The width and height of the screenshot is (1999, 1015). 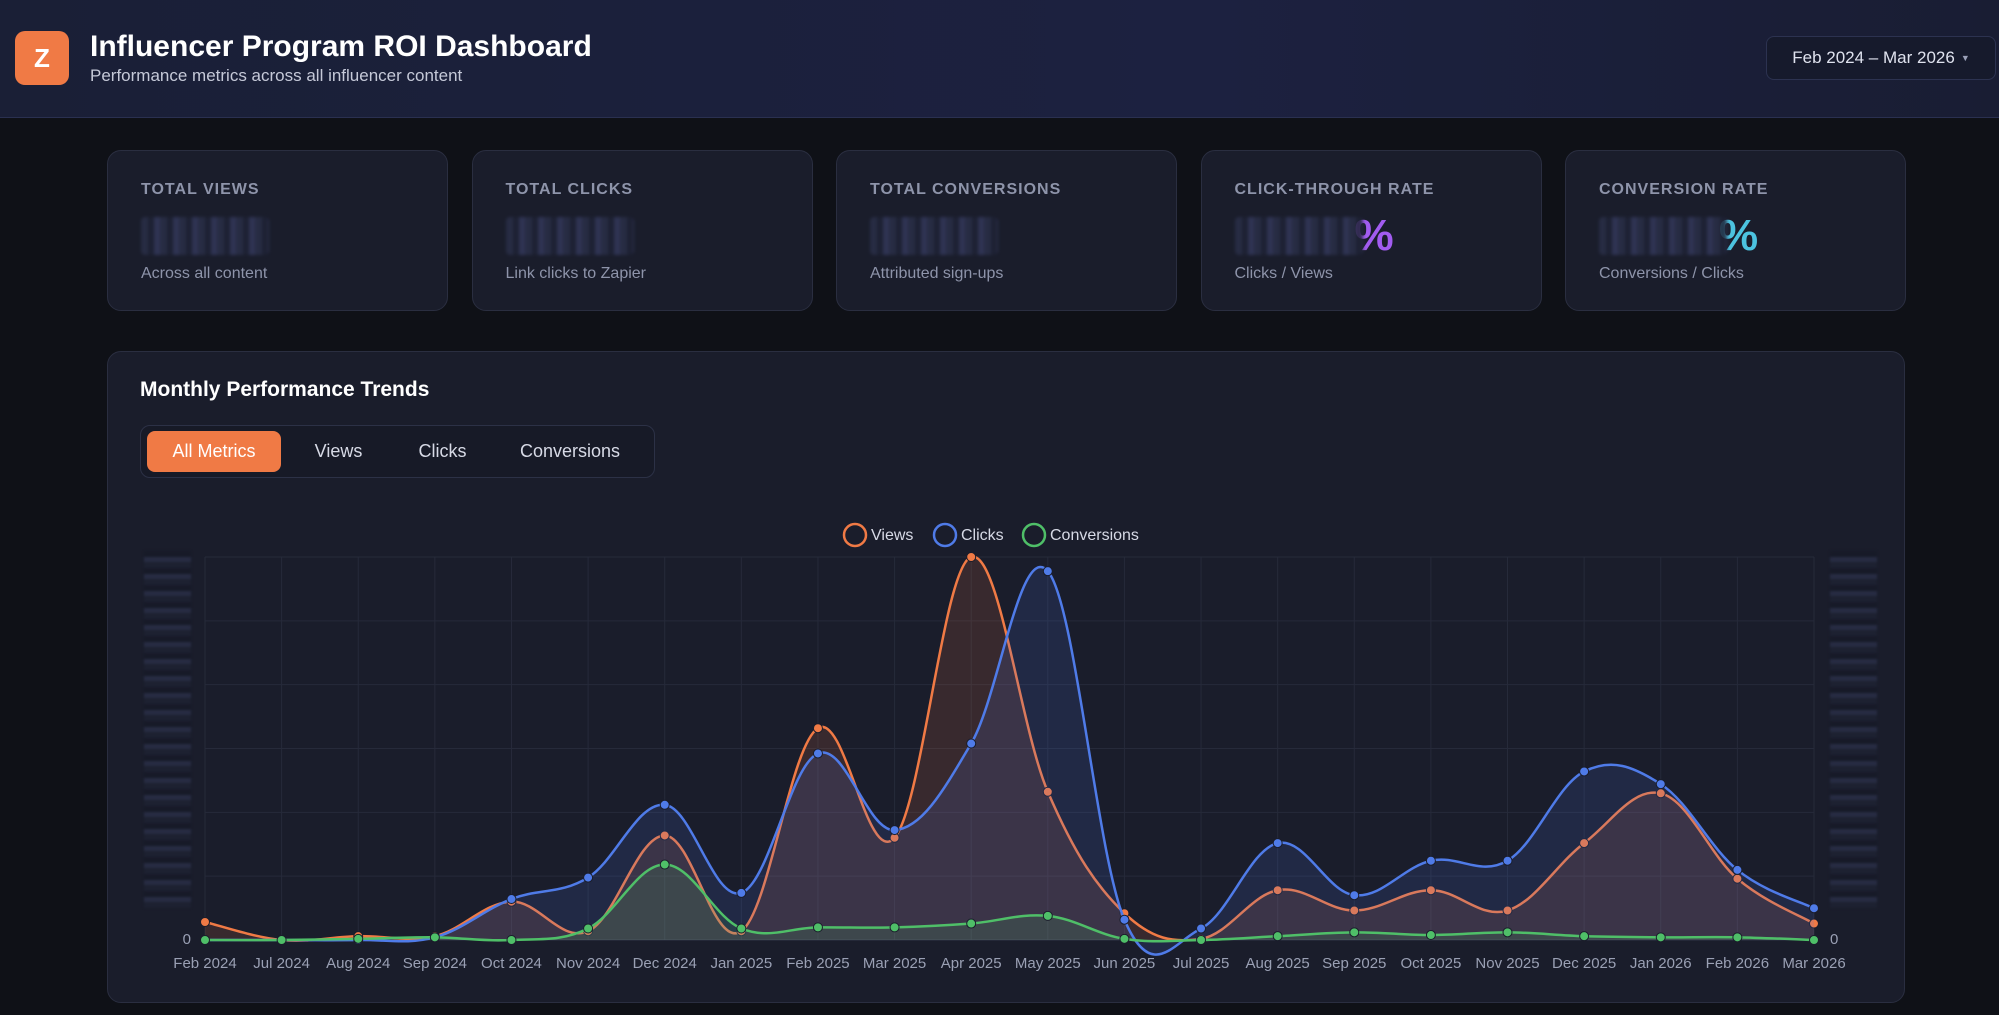 I want to click on chart-title: Monthly Performance Trends, so click(x=285, y=389).